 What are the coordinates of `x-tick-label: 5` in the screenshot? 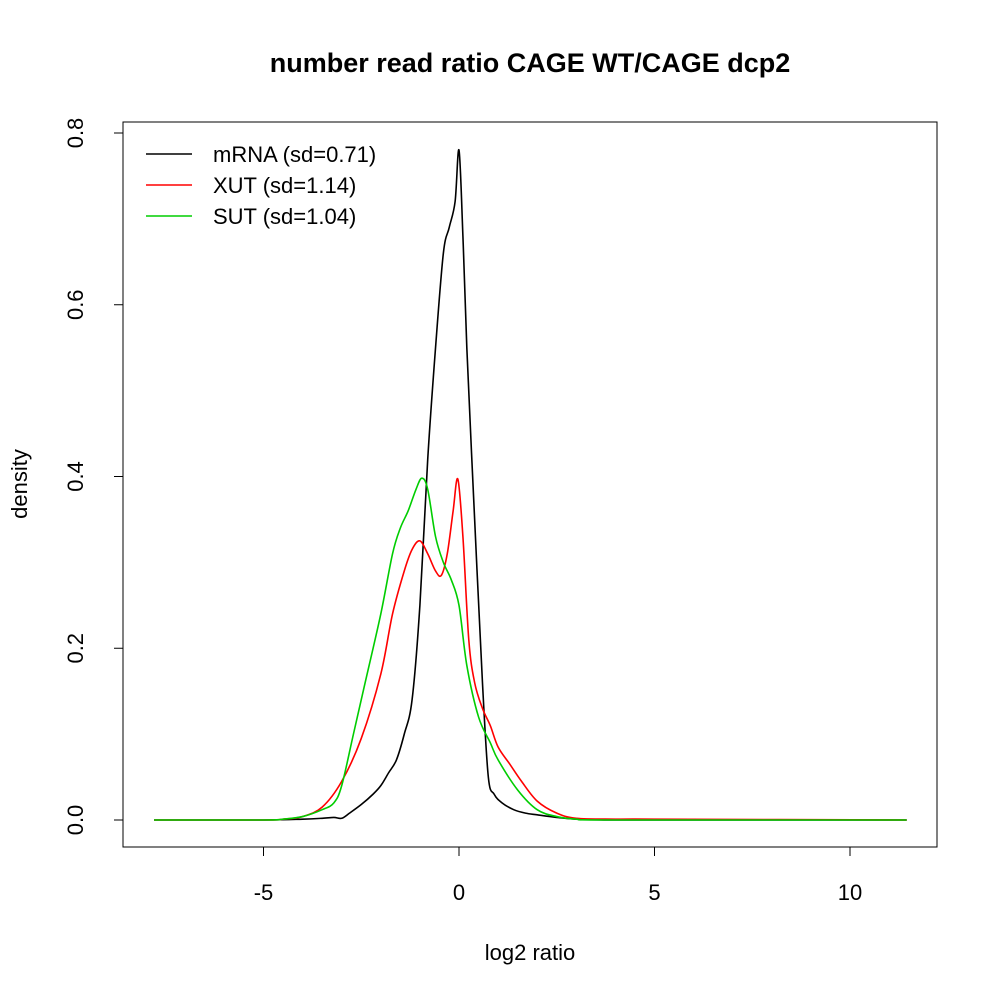 It's located at (654, 892).